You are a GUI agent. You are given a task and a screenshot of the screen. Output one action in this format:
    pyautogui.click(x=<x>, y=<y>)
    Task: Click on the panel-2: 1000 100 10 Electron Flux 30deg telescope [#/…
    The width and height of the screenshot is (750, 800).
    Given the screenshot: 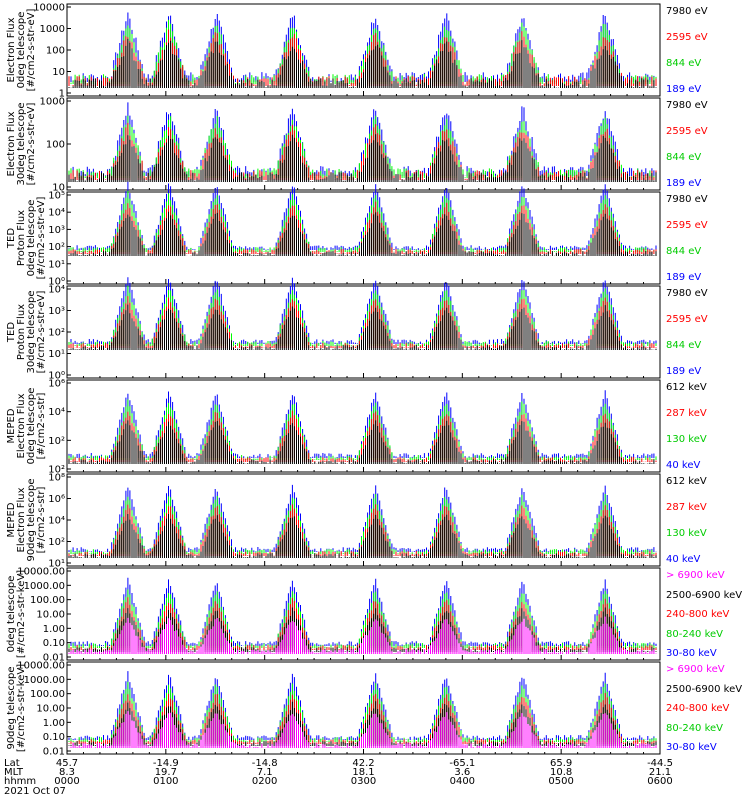 What is the action you would take?
    pyautogui.click(x=333, y=145)
    